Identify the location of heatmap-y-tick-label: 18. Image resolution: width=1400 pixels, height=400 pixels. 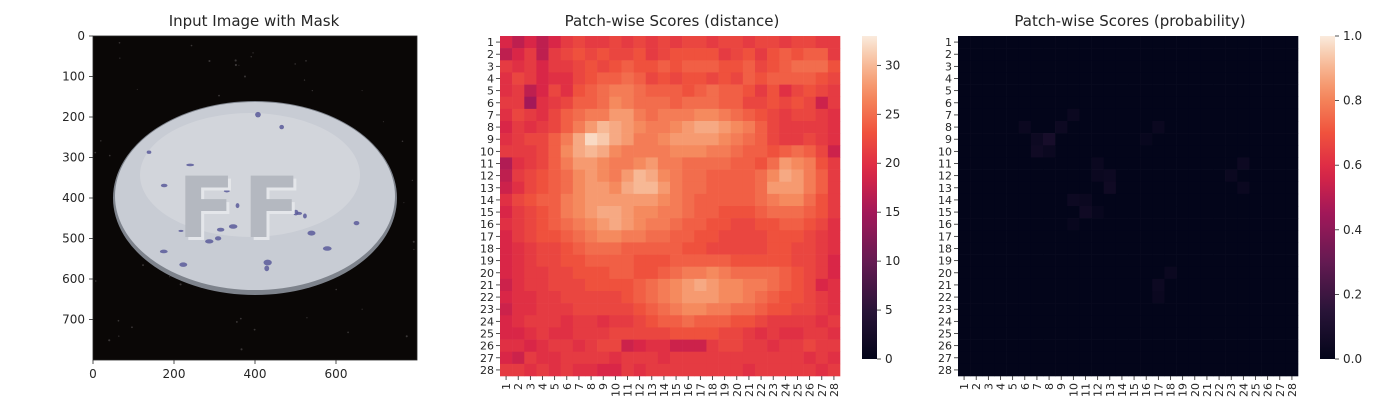
(487, 249).